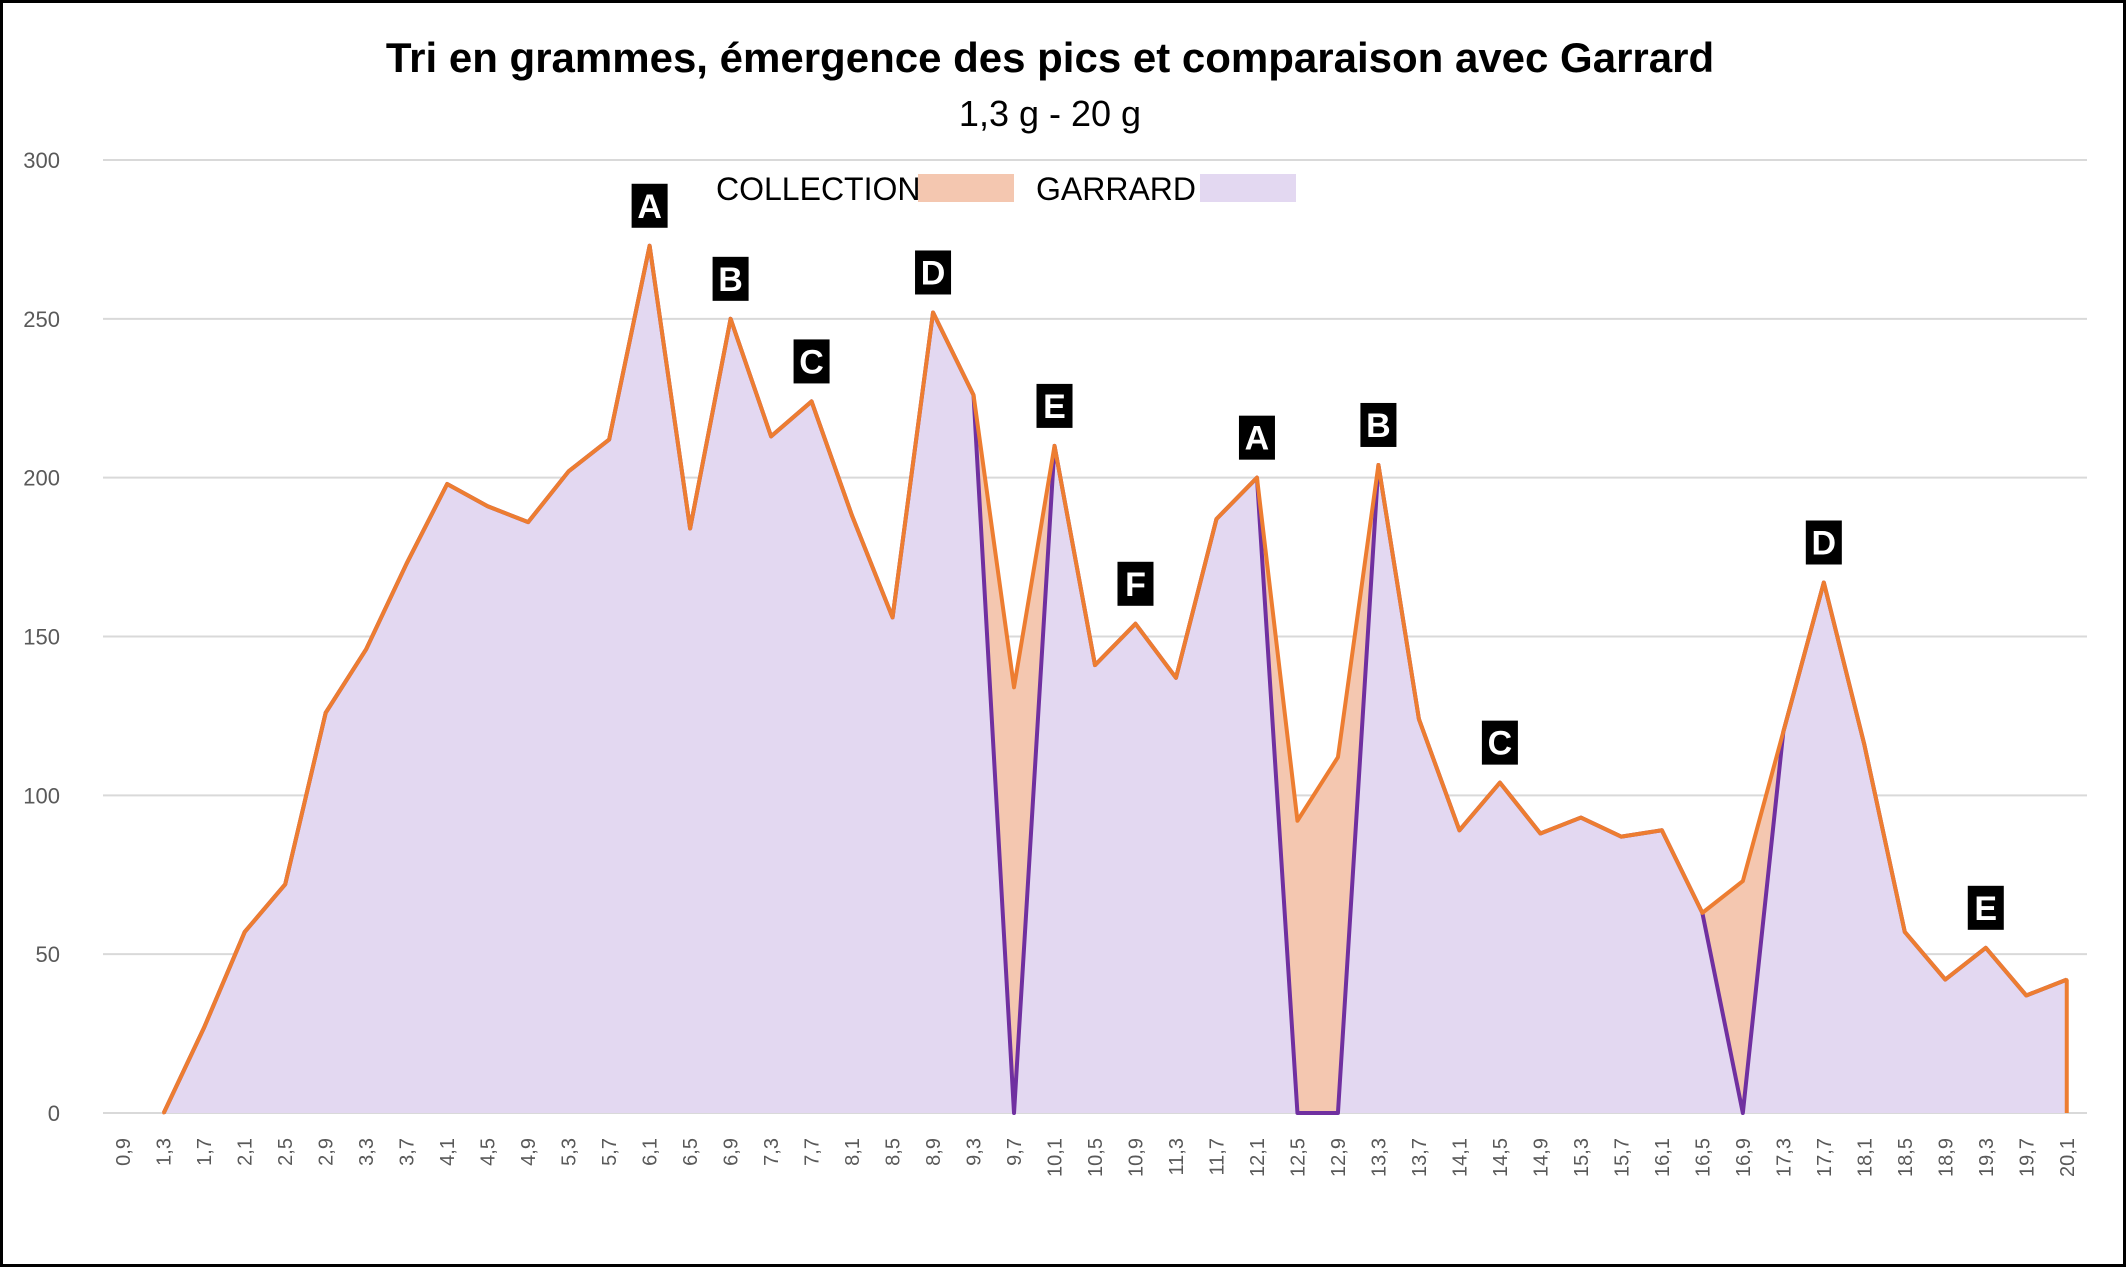 The image size is (2126, 1267). I want to click on peak-label-text: A, so click(649, 207).